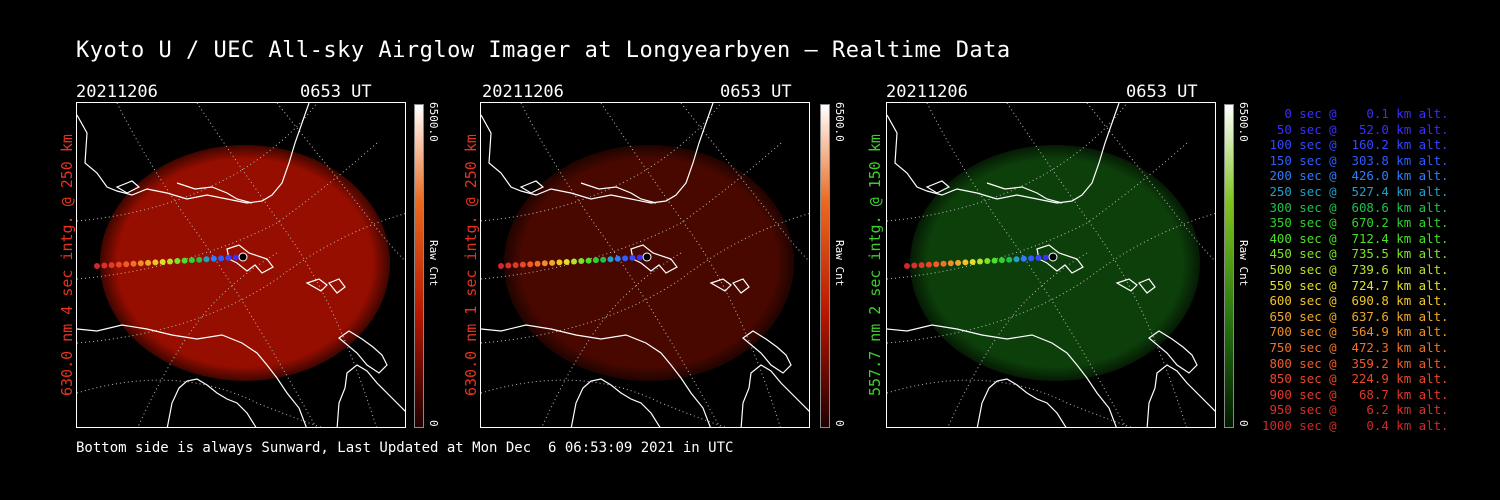 Image resolution: width=1500 pixels, height=500 pixels. What do you see at coordinates (1355, 316) in the screenshot?
I see `legend-row: 650 sec @ 637.6 km alt.` at bounding box center [1355, 316].